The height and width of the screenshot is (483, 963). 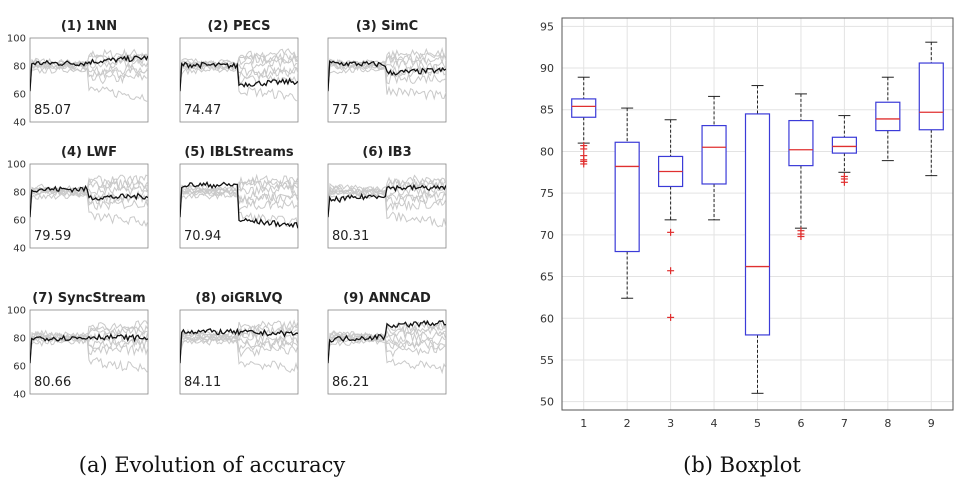 I want to click on small-multiple-panel: (9) ANNCAD 86.21, so click(x=387, y=343).